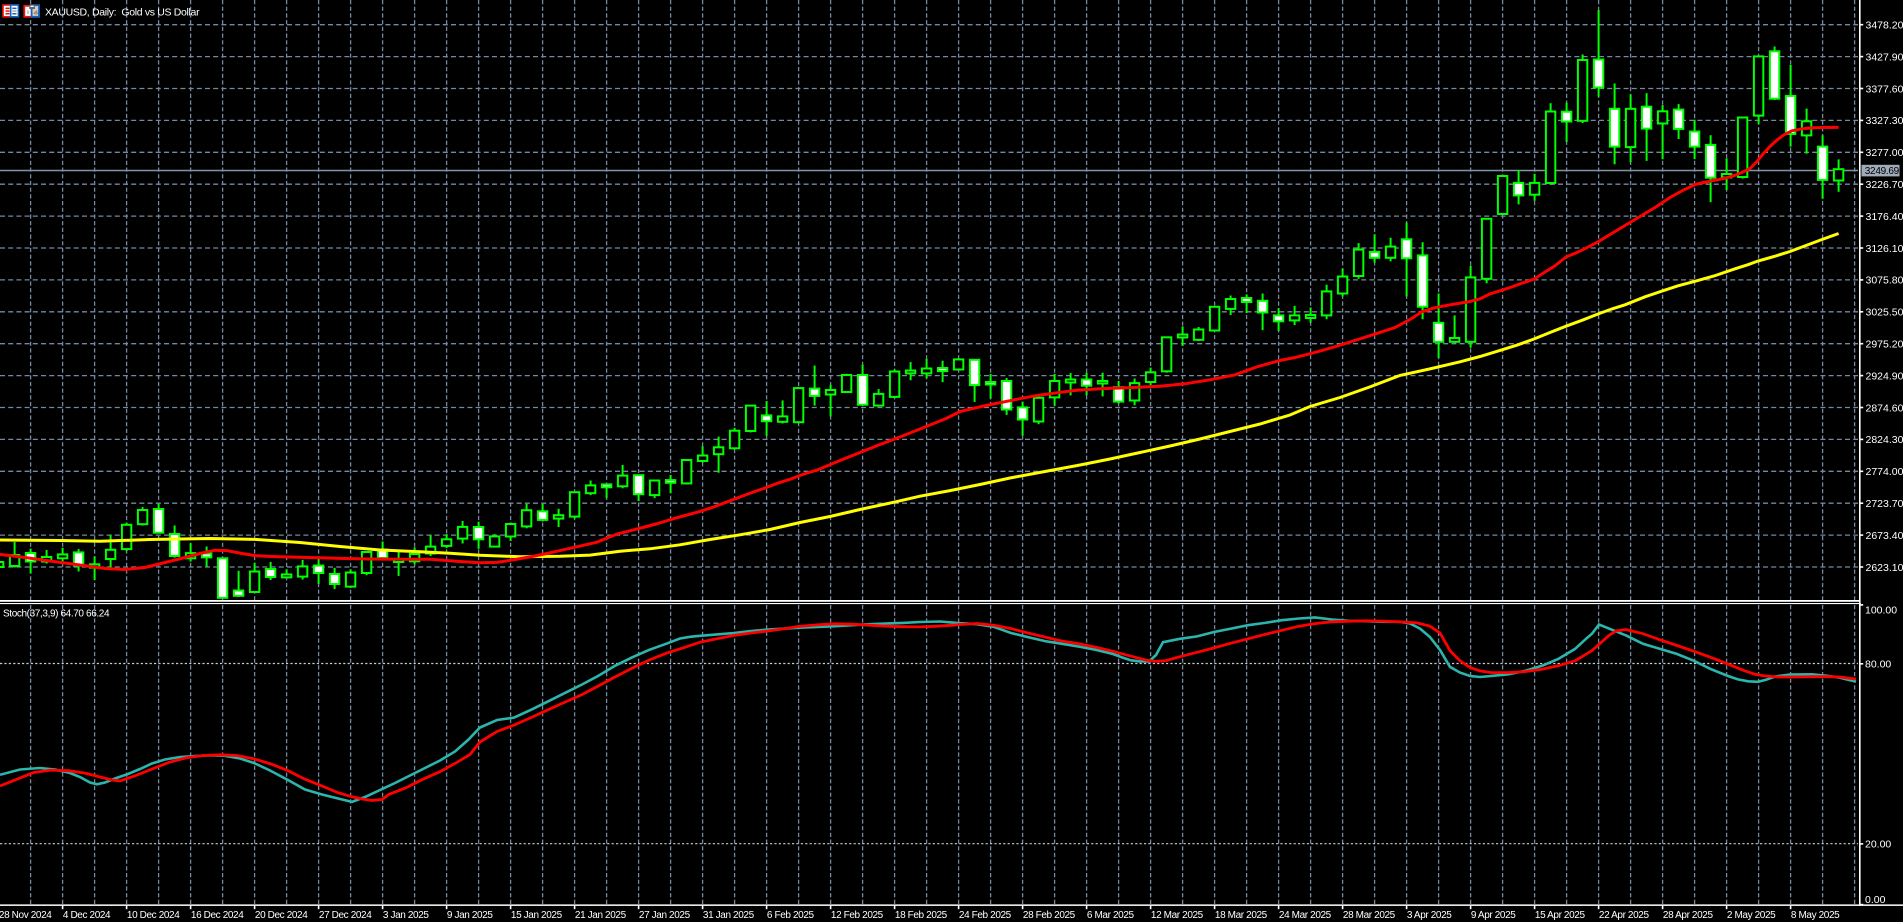 The image size is (1903, 922). Describe the element at coordinates (921, 915) in the screenshot. I see `svg-text: 18 Feb 2025` at that location.